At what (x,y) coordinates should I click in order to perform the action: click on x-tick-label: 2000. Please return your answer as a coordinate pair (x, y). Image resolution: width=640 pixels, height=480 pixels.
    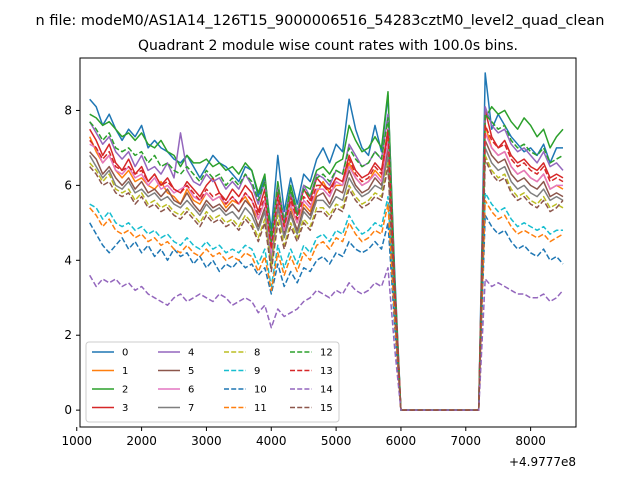
    Looking at the image, I should click on (141, 441).